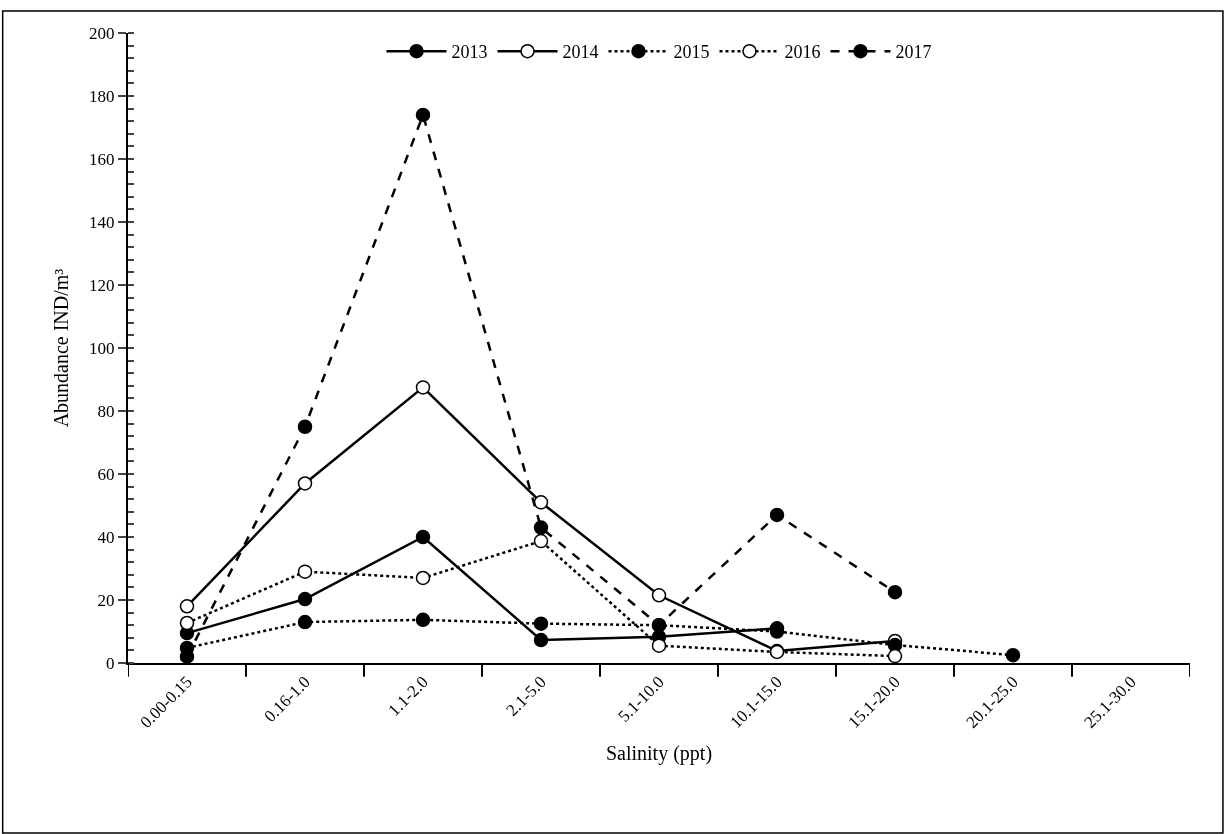  Describe the element at coordinates (913, 52) in the screenshot. I see `legend-label: 2017` at that location.